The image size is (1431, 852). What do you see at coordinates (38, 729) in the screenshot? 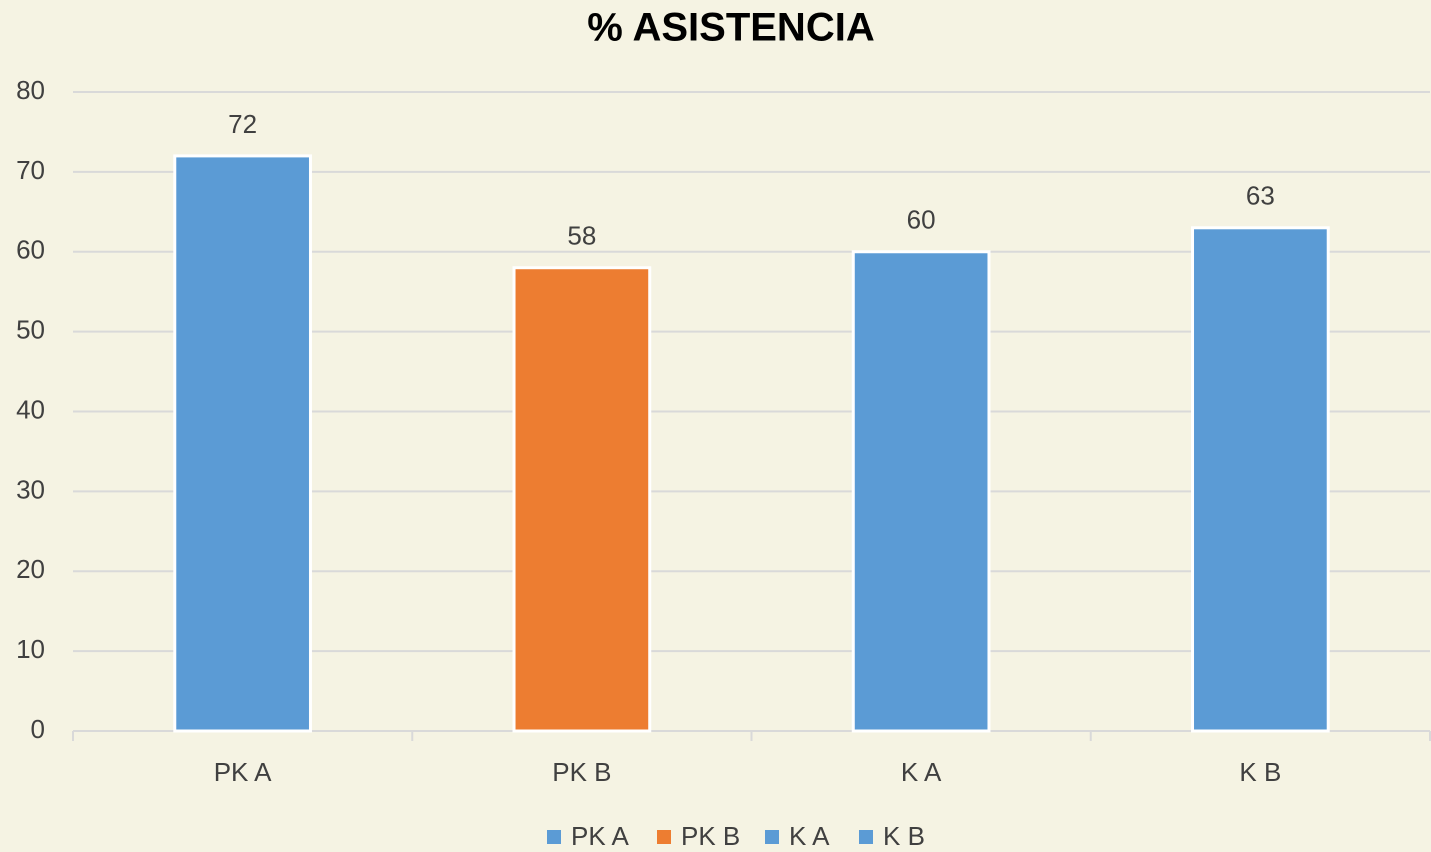
I see `y-tick-label: 0` at bounding box center [38, 729].